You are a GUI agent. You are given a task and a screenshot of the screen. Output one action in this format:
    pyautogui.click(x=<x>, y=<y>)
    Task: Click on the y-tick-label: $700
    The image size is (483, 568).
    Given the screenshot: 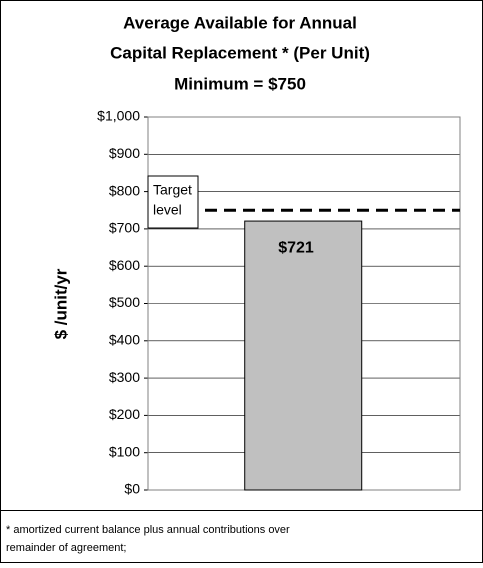 What is the action you would take?
    pyautogui.click(x=124, y=228)
    